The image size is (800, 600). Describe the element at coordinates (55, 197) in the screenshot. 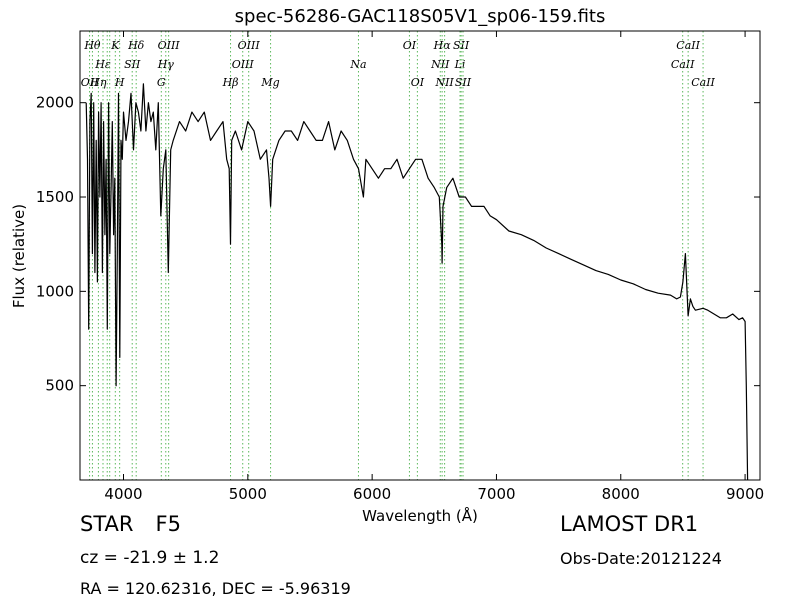

I see `y-tick-label: 1500` at that location.